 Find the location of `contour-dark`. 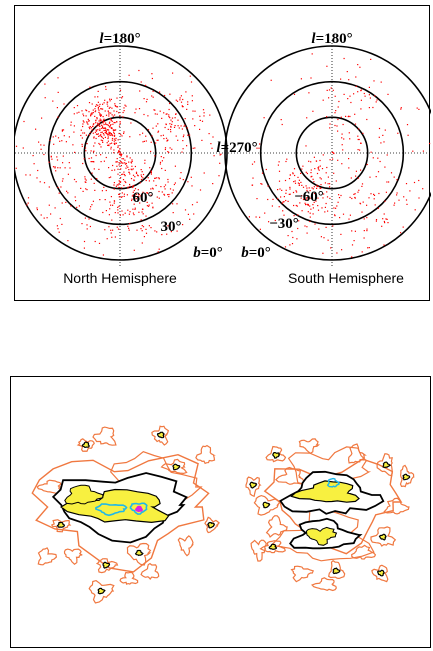

contour-dark is located at coordinates (211, 525).